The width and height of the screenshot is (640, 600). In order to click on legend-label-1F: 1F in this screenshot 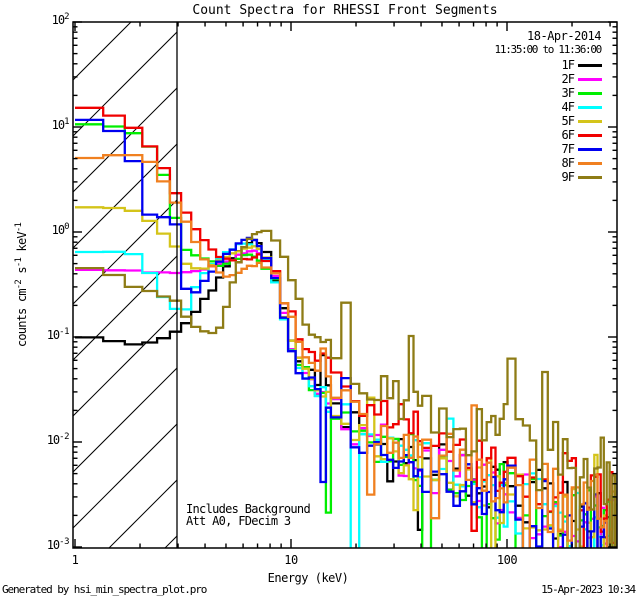, I will do `click(568, 65)`.